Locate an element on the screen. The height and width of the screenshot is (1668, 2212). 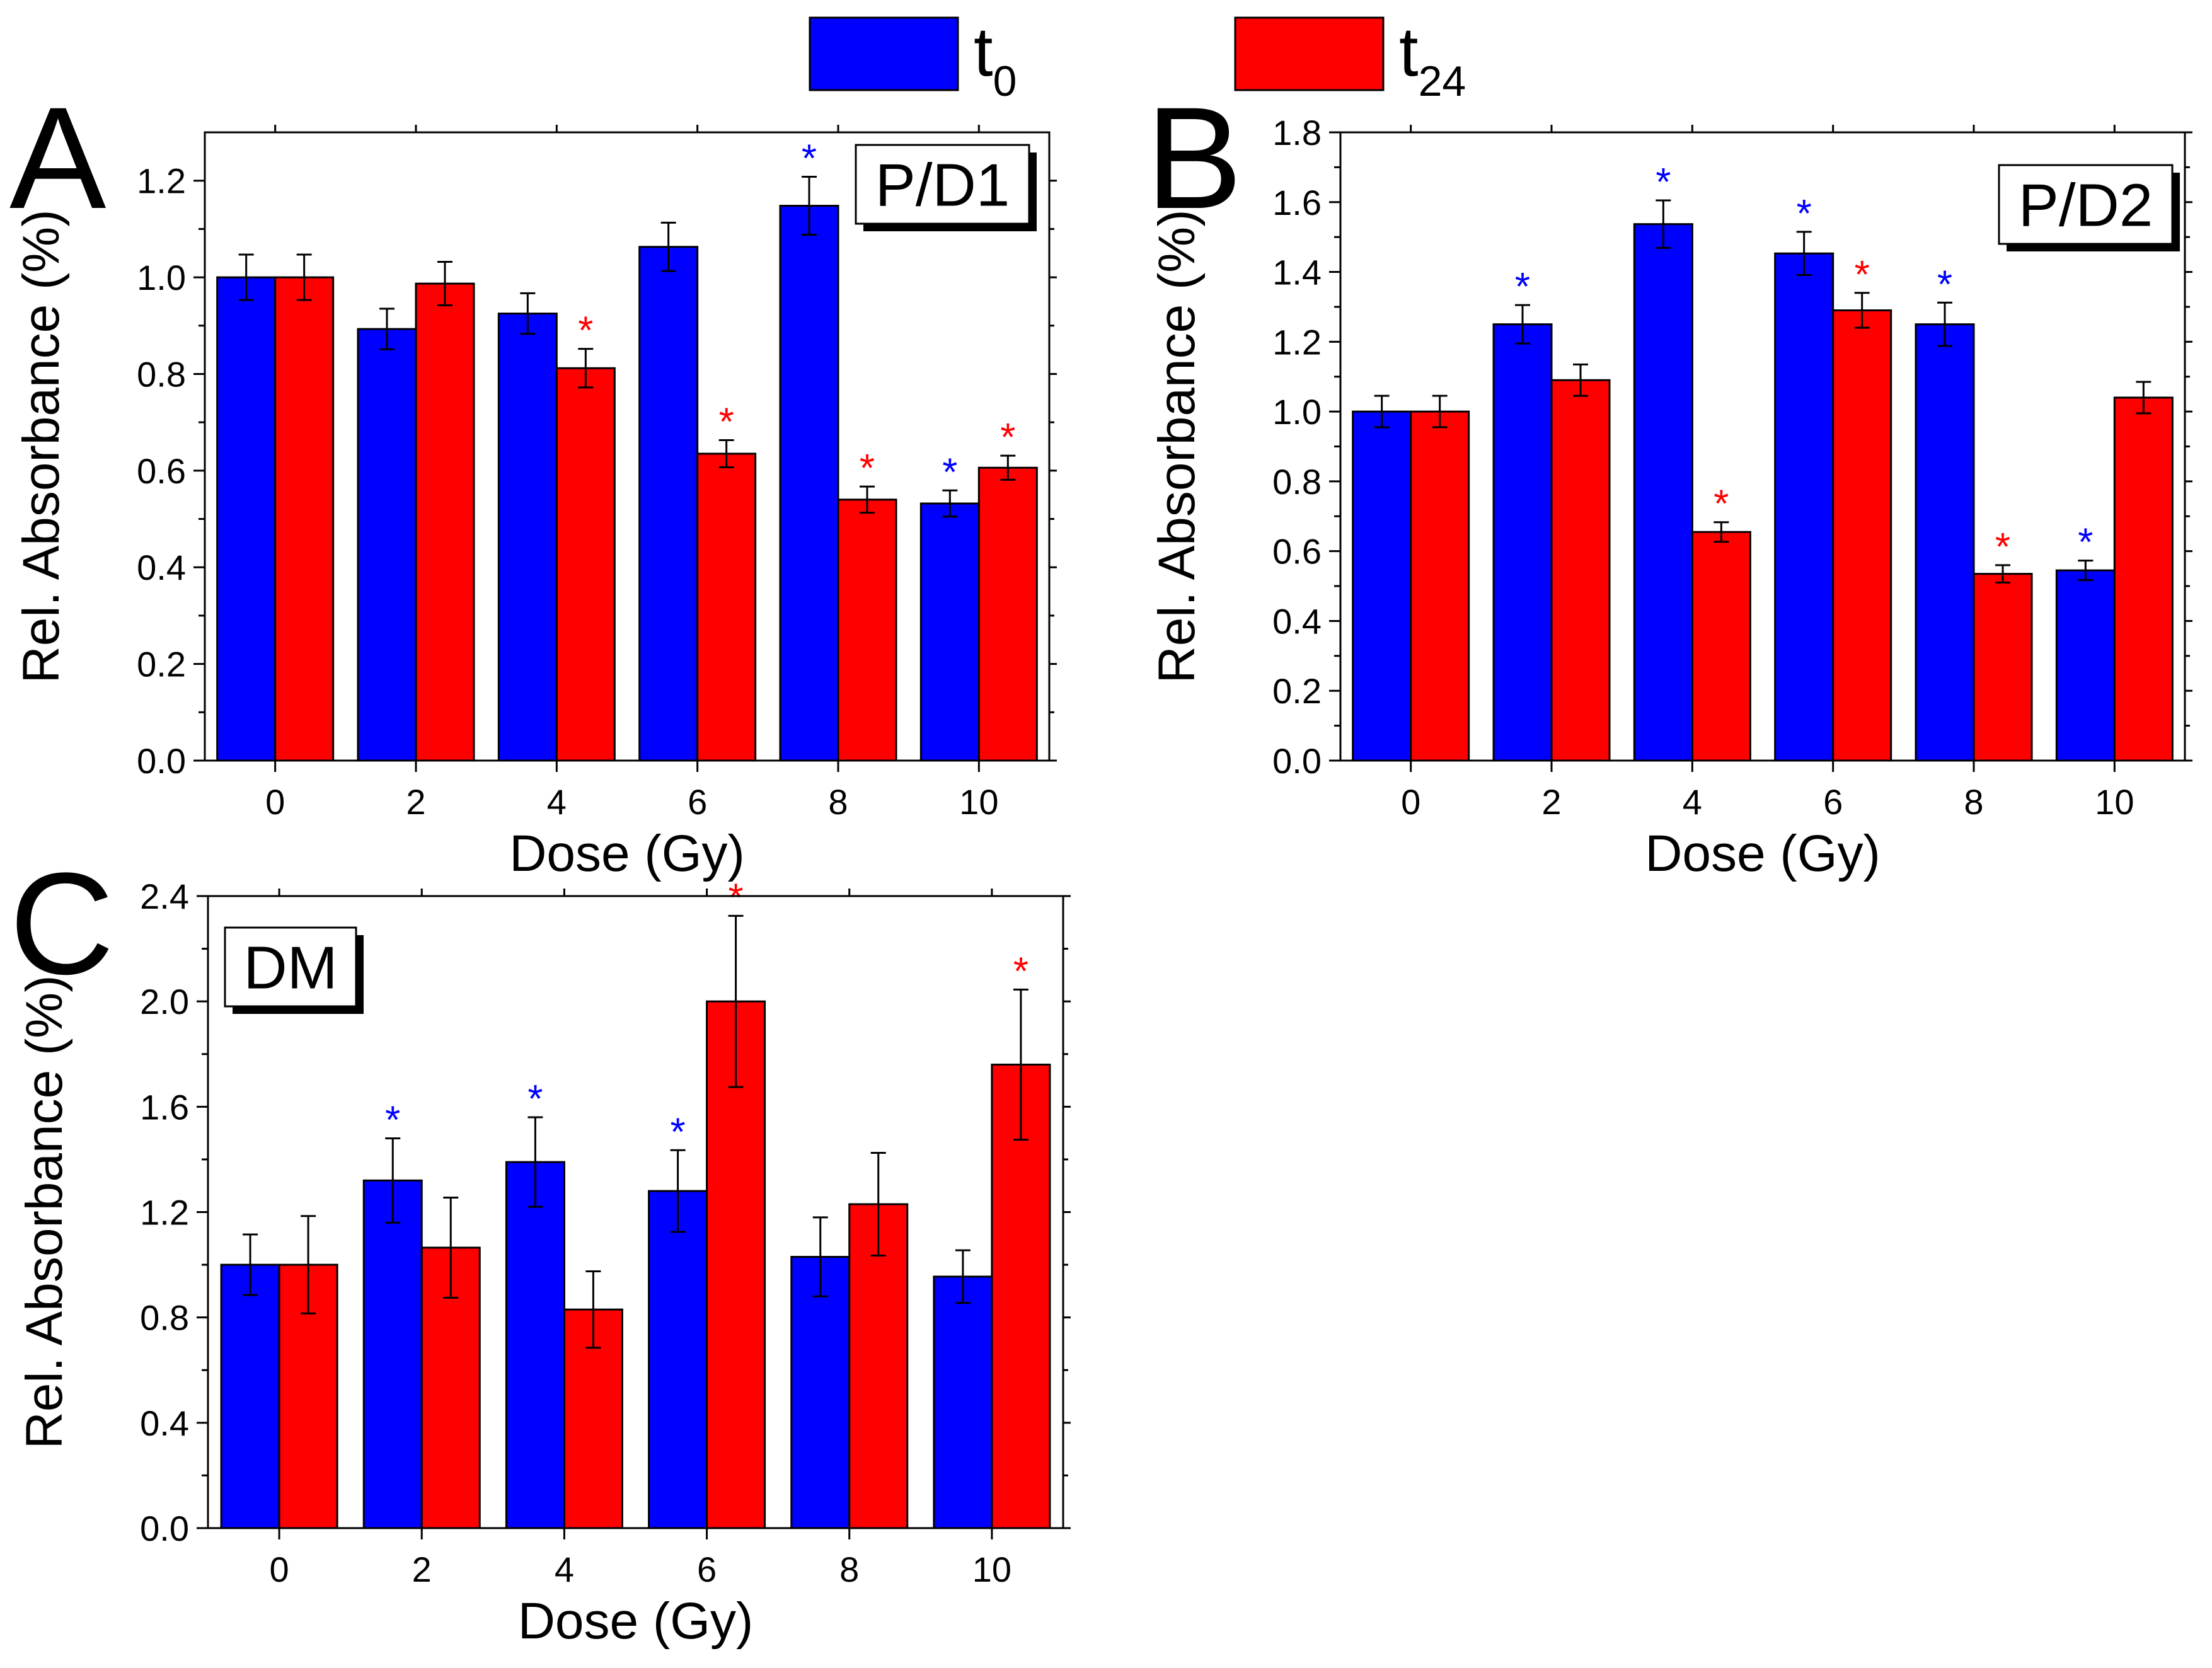
significance-marker-t24-10: * is located at coordinates (1007, 437).